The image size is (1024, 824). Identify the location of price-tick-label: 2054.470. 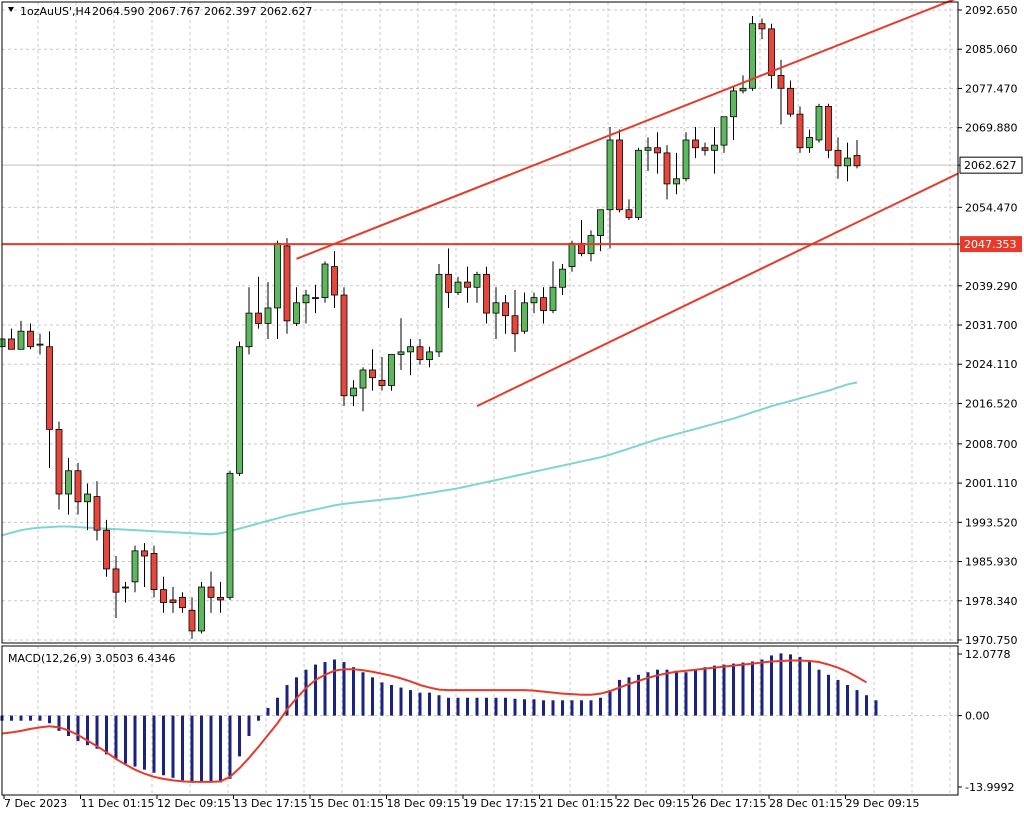
(991, 207).